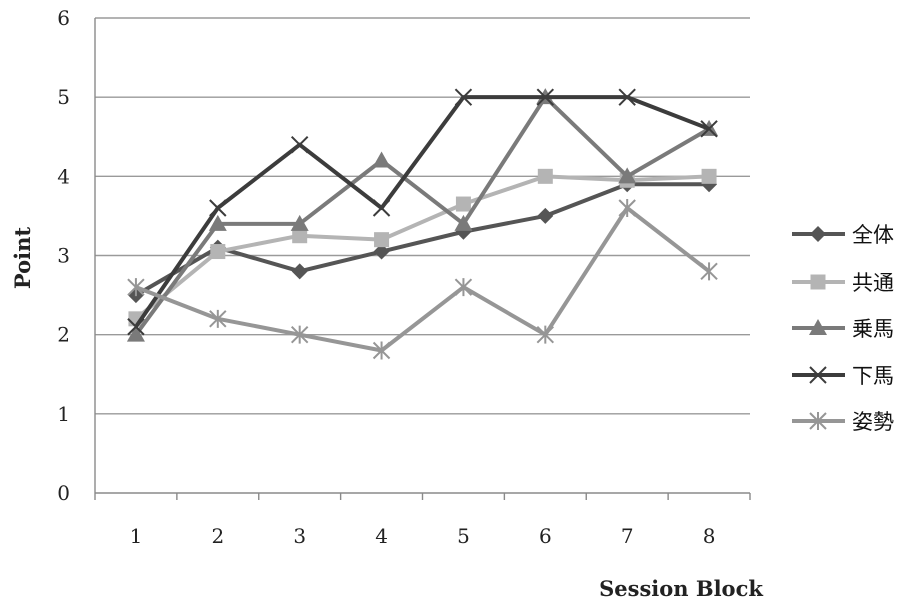 The image size is (906, 608). I want to click on x-tick-label: 7, so click(627, 536).